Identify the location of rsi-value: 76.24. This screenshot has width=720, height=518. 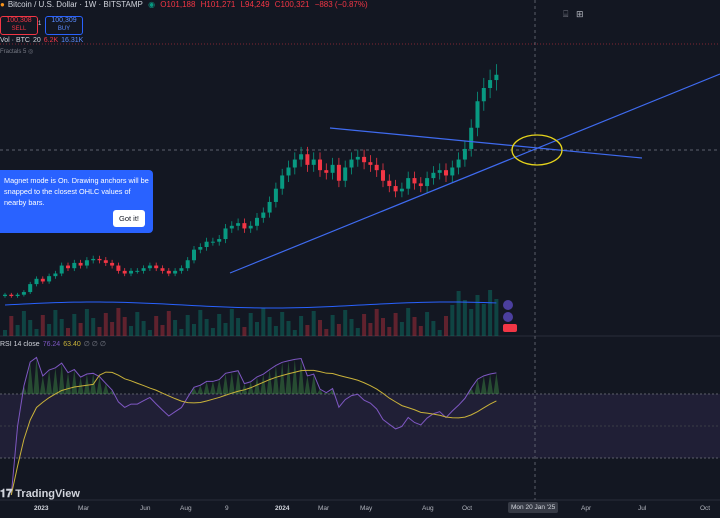
(51, 344).